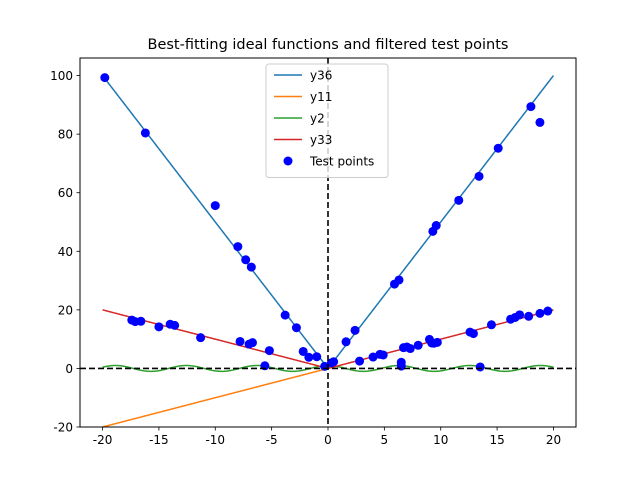 The image size is (640, 484). I want to click on y-tick-label: 80, so click(65, 135).